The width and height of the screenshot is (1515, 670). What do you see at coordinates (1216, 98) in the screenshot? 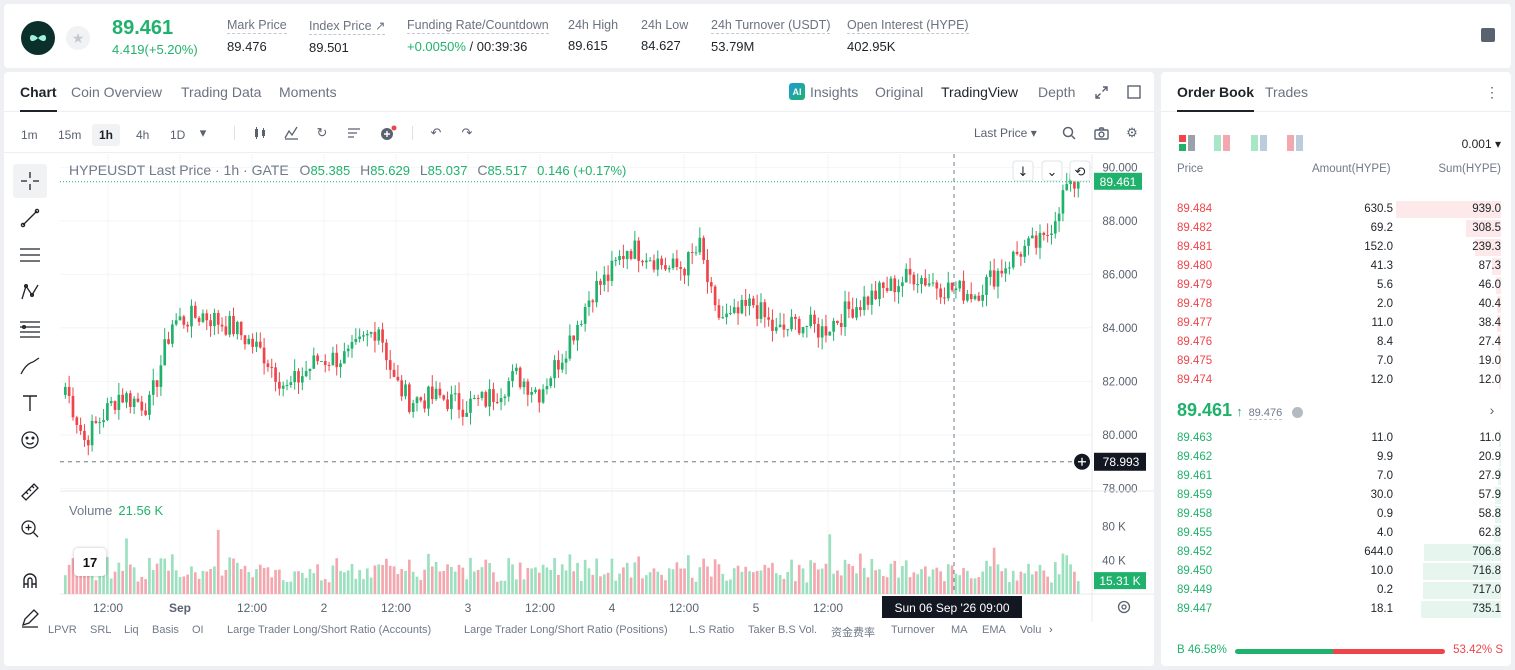
I see `tab-order-book: Order Book` at bounding box center [1216, 98].